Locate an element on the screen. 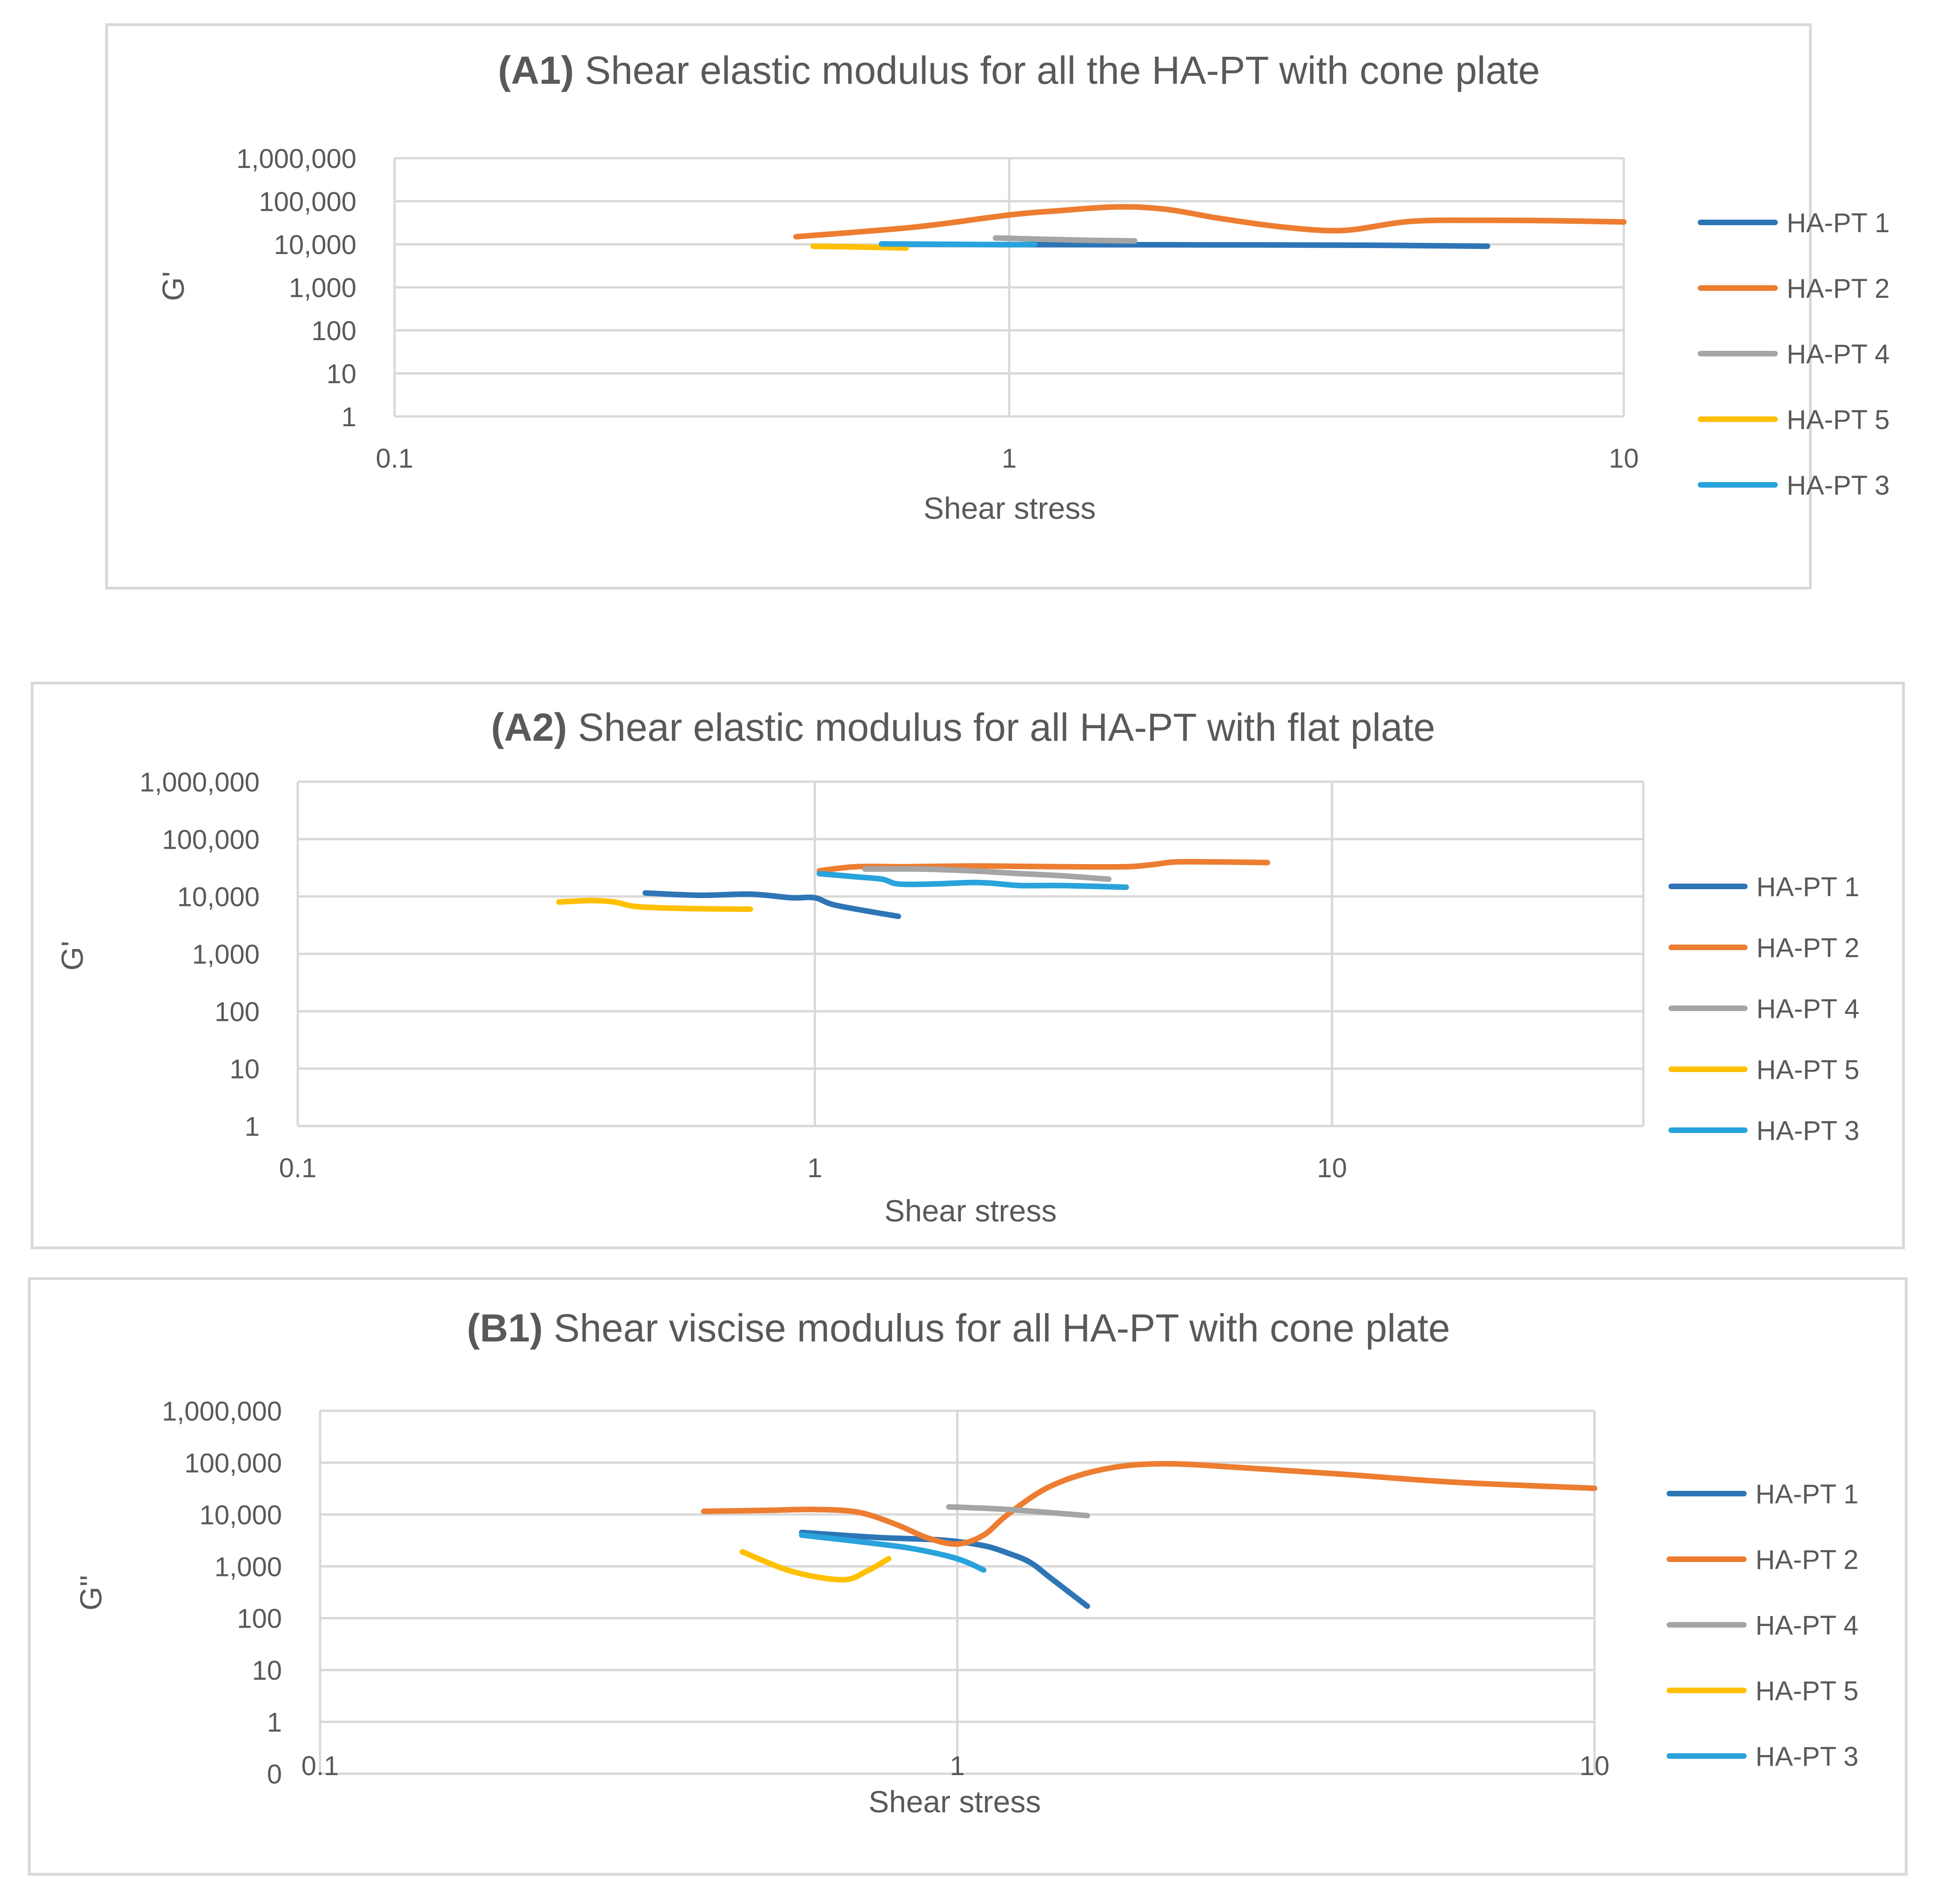  chart-title-prefix: (A1) is located at coordinates (536, 70).